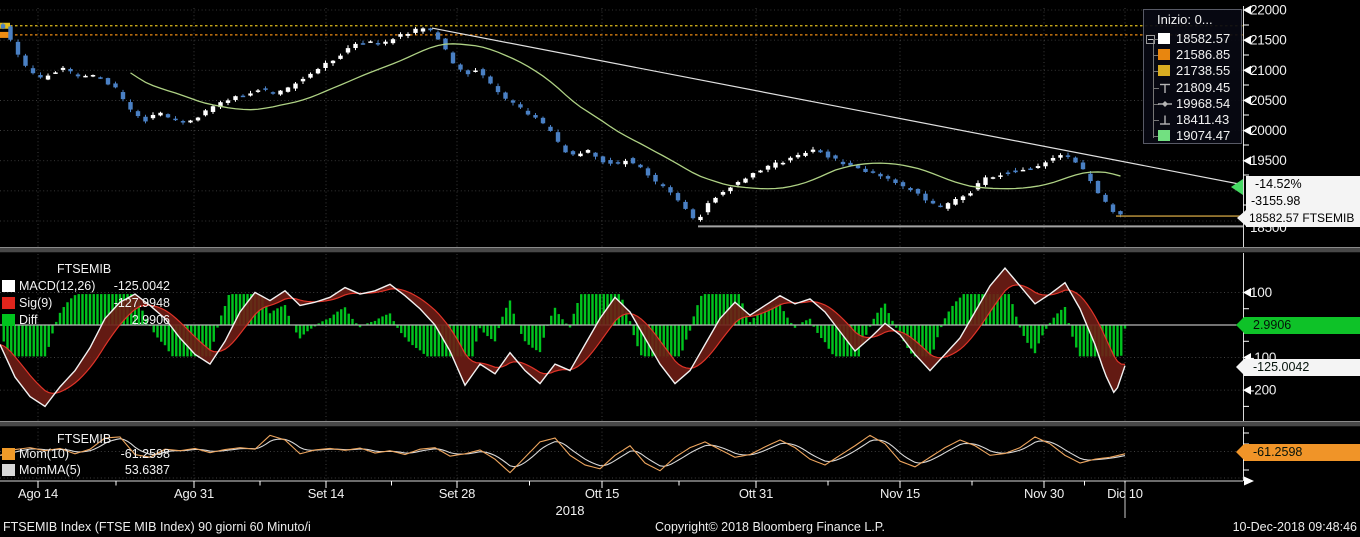 The image size is (1360, 537). I want to click on diff-label: Diff, so click(28, 320).